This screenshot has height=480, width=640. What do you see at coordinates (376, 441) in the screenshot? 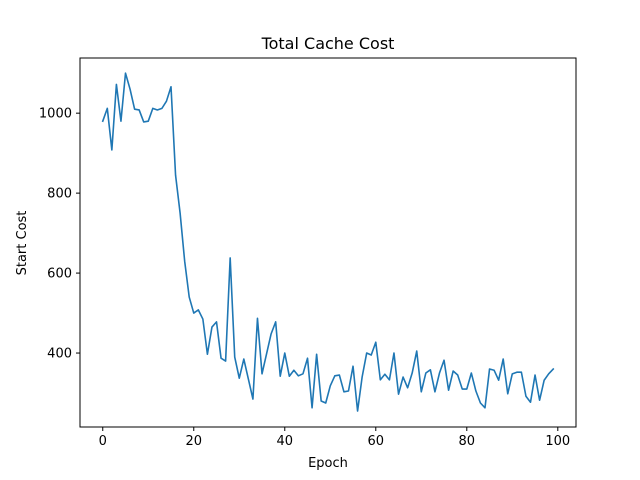
I see `x-tick-label: 60` at bounding box center [376, 441].